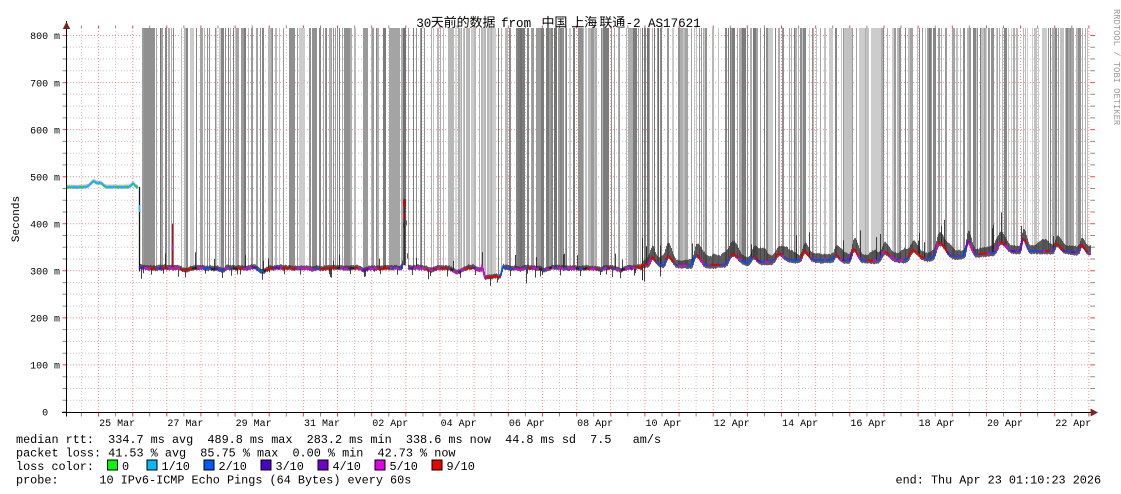 This screenshot has width=1121, height=494. I want to click on svg-text: 08 Apr, so click(595, 424).